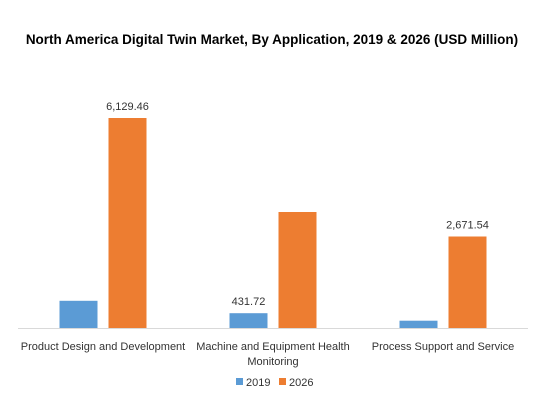  What do you see at coordinates (443, 347) in the screenshot?
I see `category-label-3: Process Support and Service` at bounding box center [443, 347].